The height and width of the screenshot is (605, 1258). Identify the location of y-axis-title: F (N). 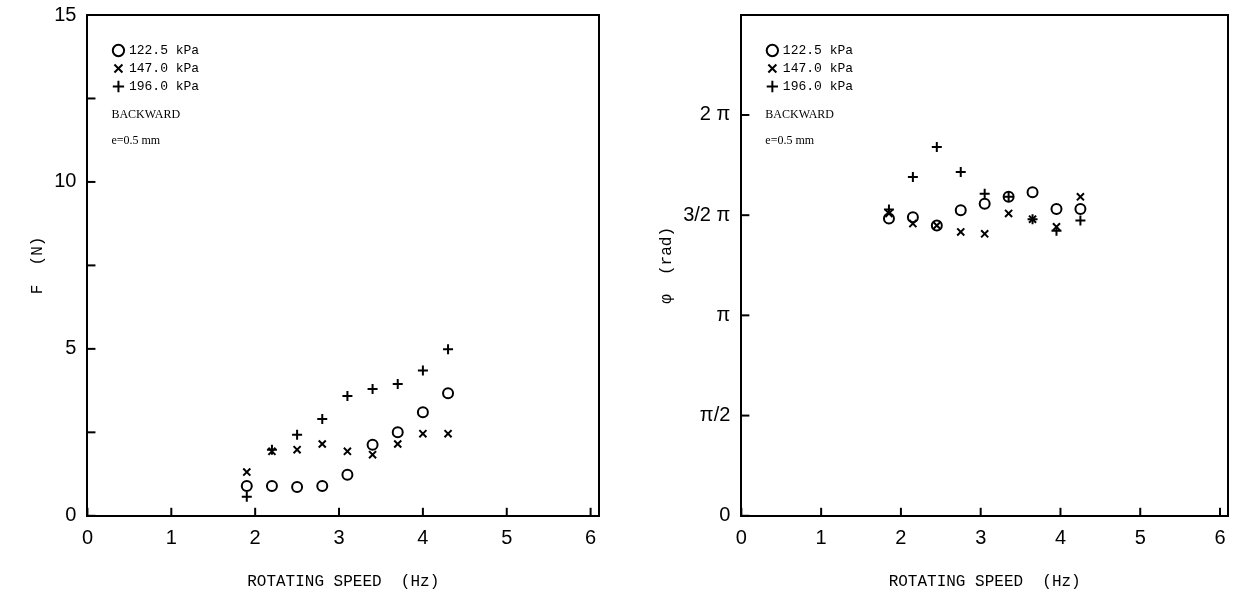
(37, 265).